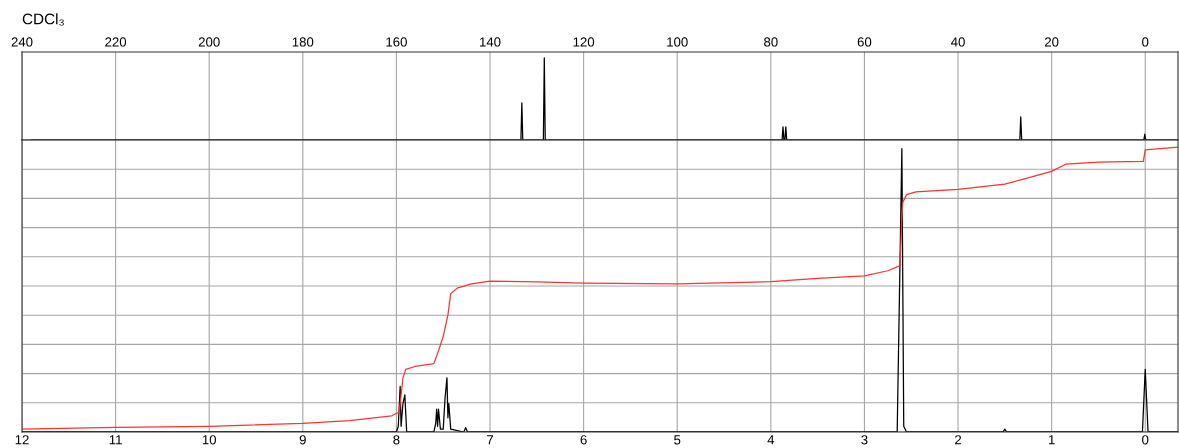 The width and height of the screenshot is (1179, 448). What do you see at coordinates (303, 42) in the screenshot?
I see `x-tick-label: 180` at bounding box center [303, 42].